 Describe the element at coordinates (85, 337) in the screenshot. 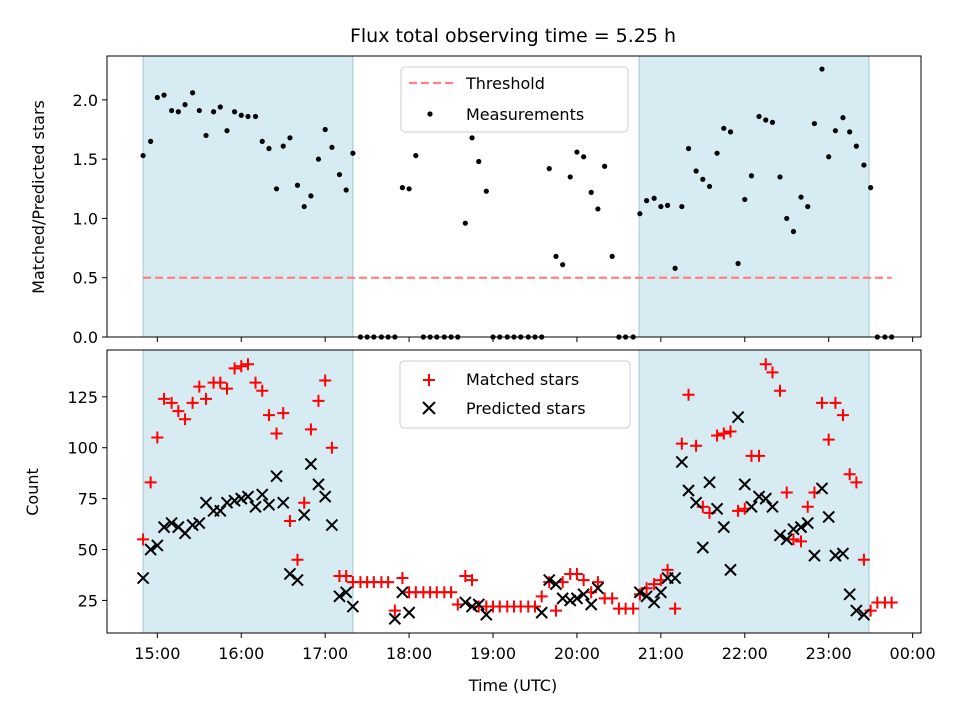

I see `y-tick-label: 0.0` at that location.